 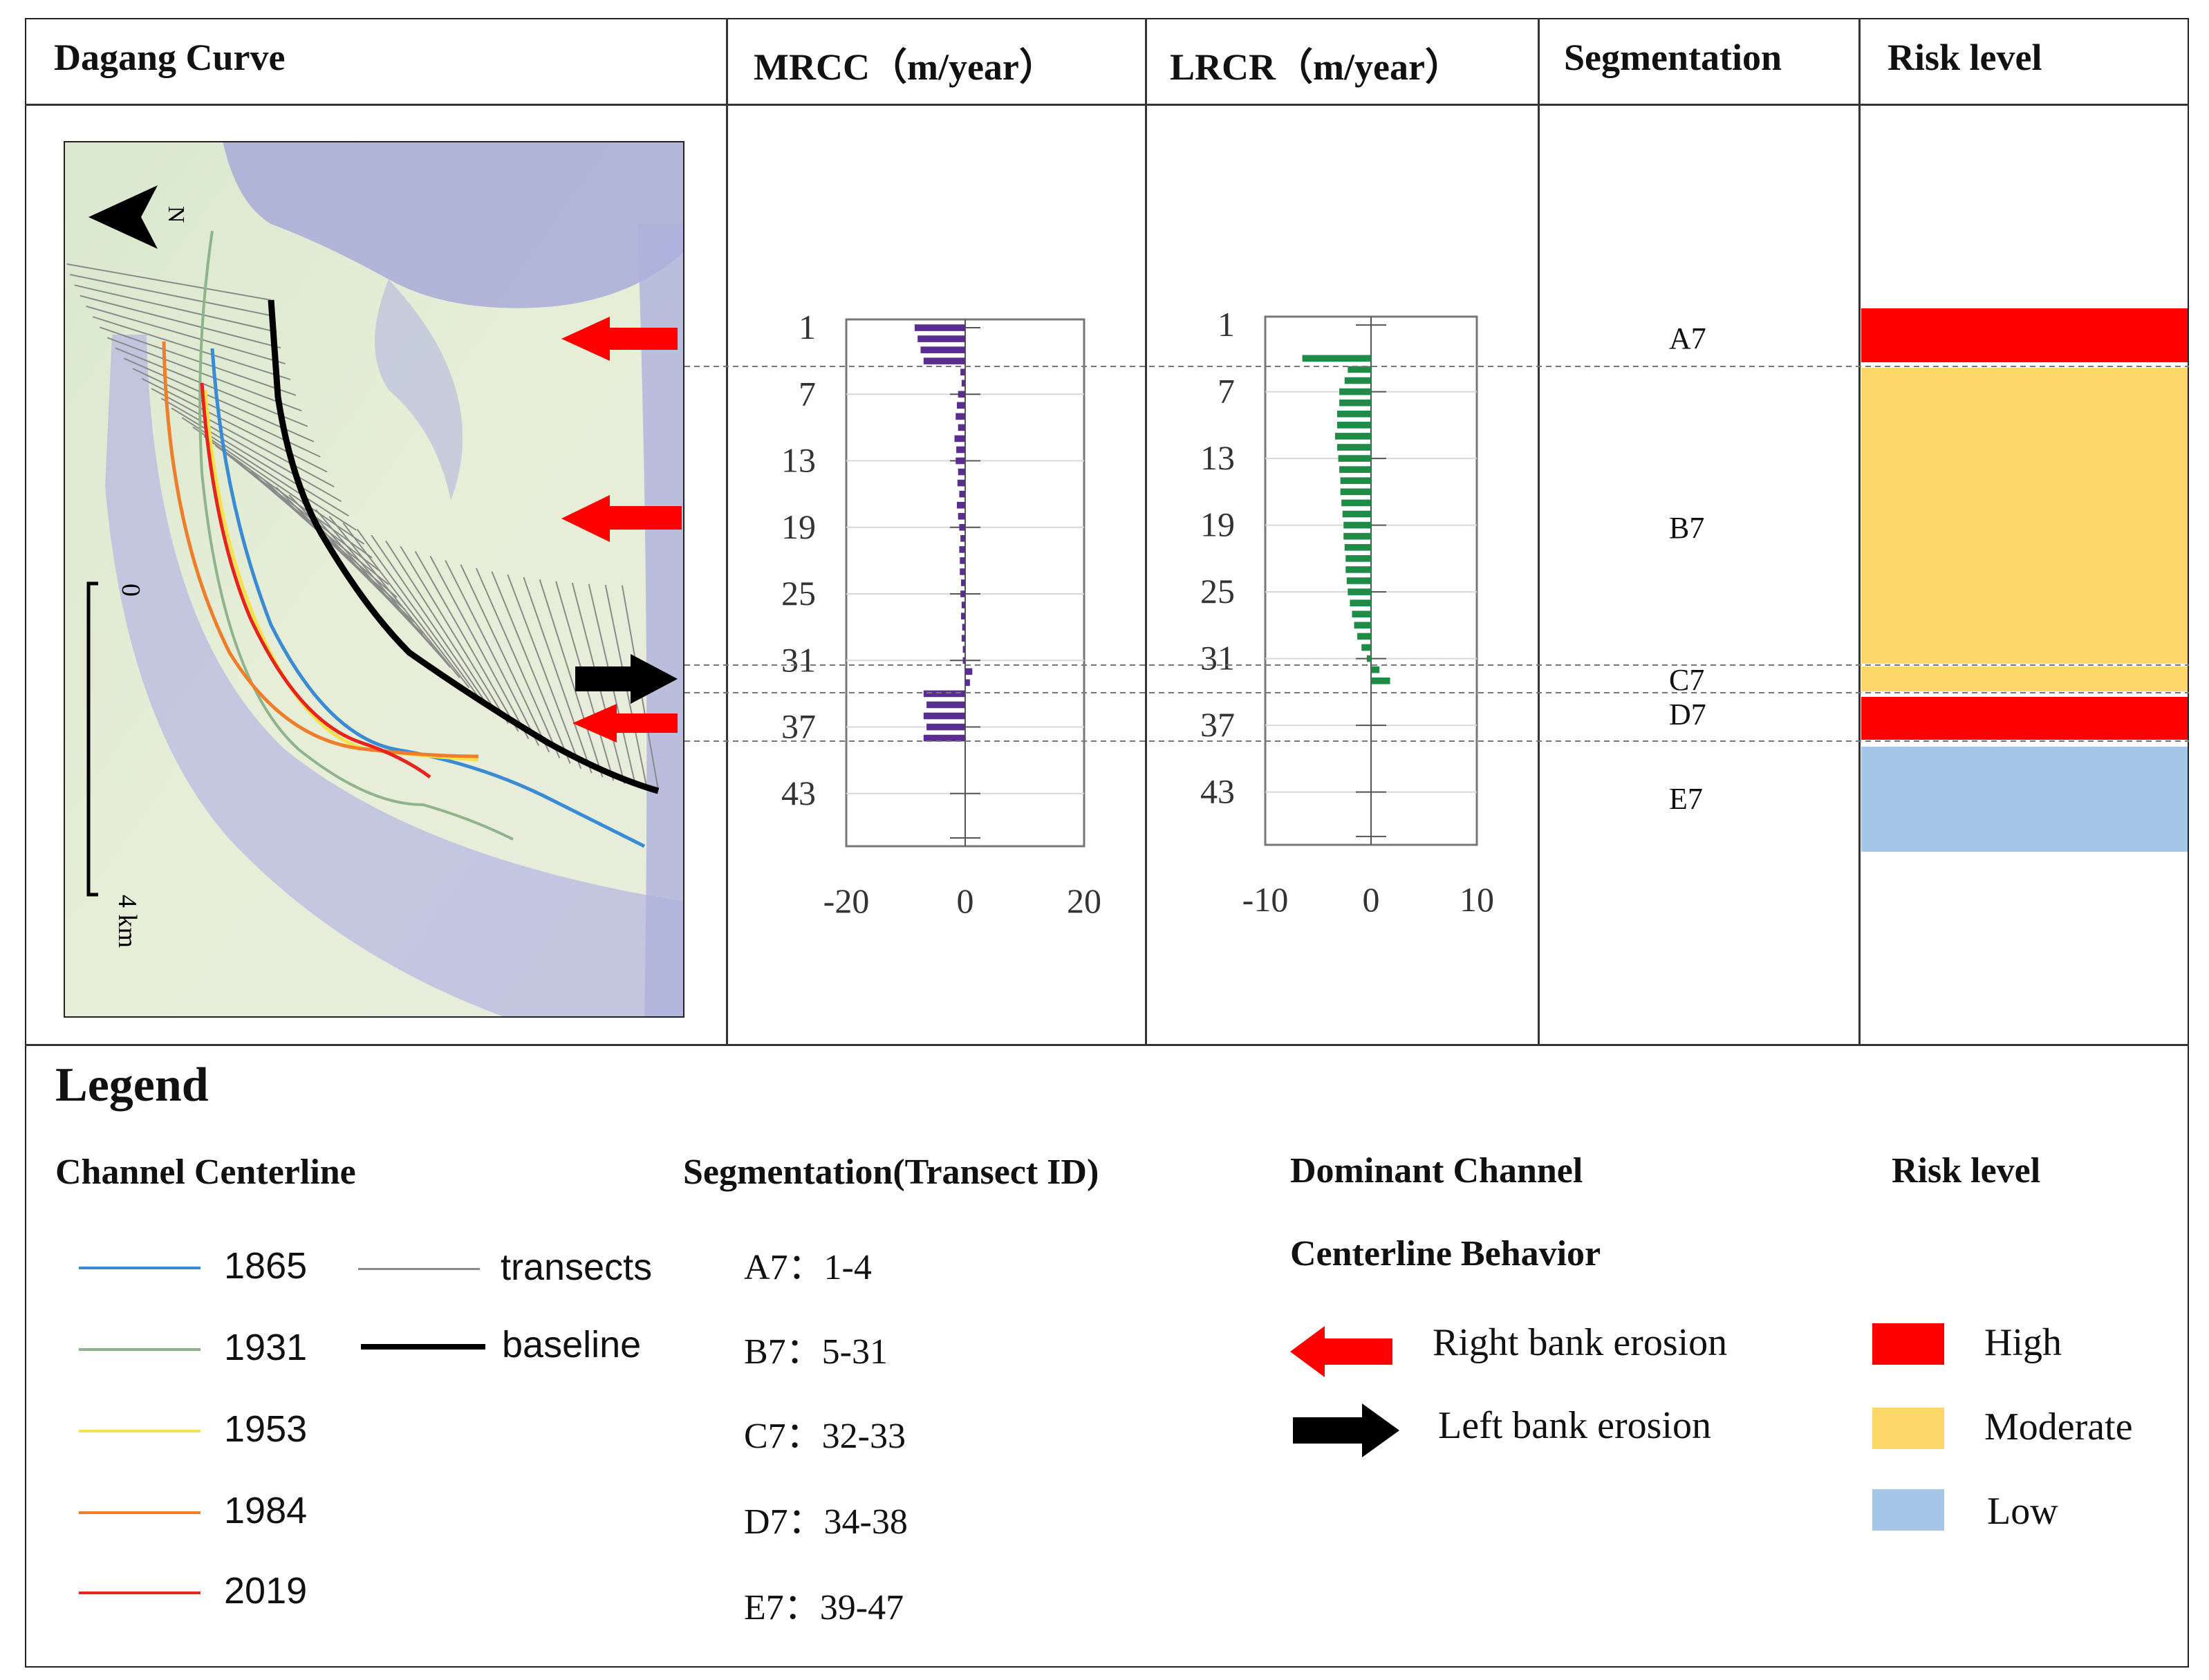 I want to click on north-label: N, so click(x=176, y=214).